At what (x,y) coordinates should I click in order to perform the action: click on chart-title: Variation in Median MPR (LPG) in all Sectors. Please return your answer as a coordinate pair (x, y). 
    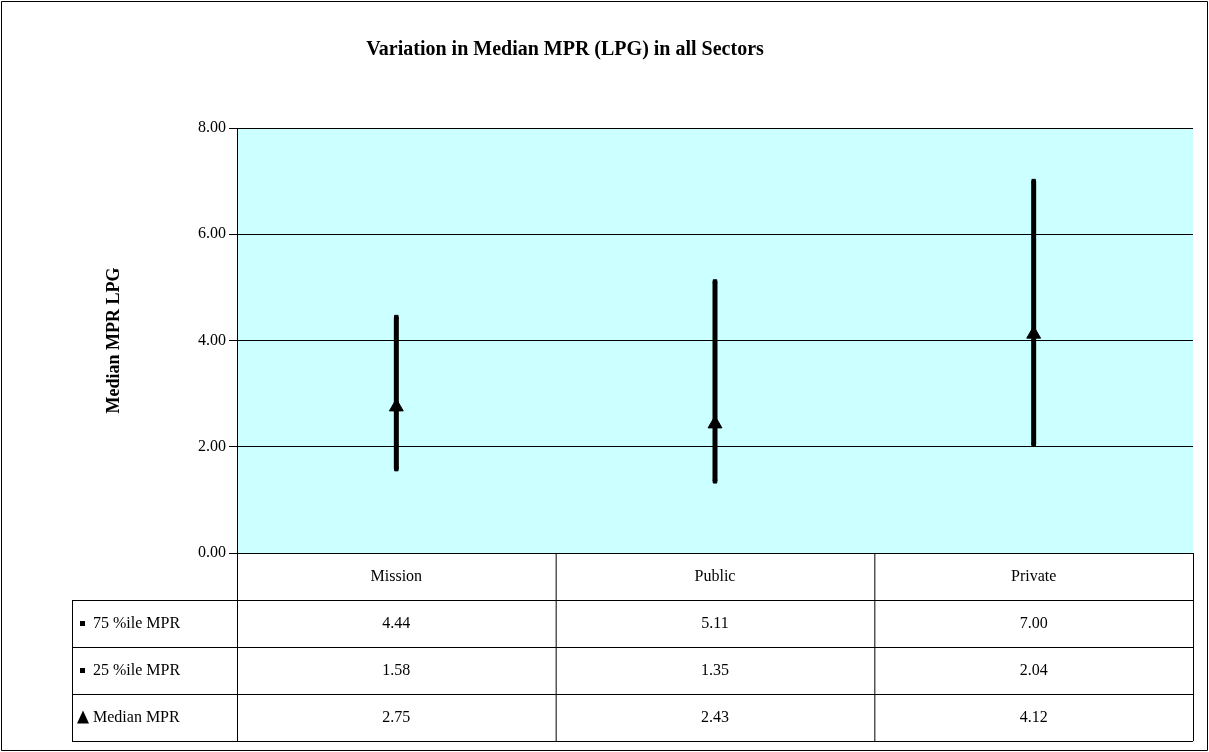
    Looking at the image, I should click on (565, 49).